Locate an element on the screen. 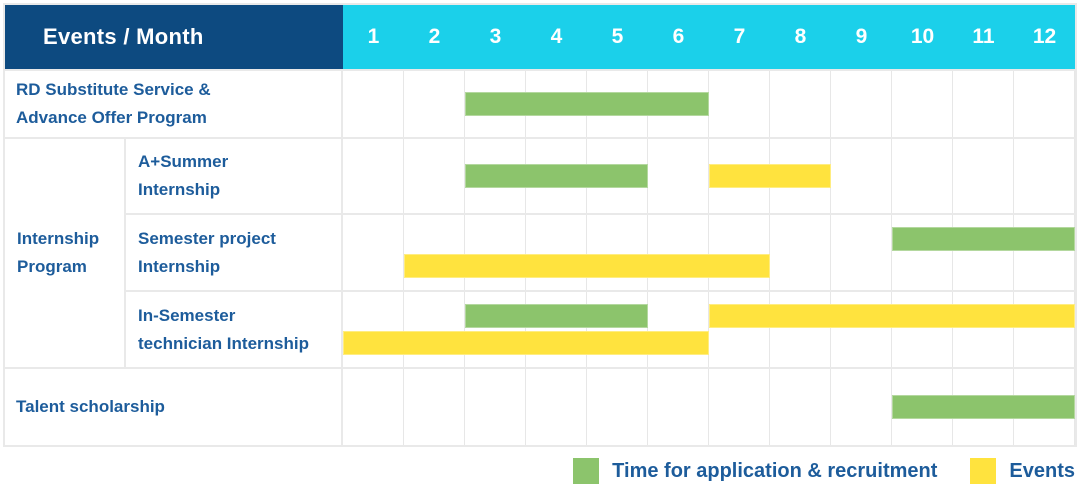 The height and width of the screenshot is (494, 1080). month-header-10: 10 is located at coordinates (922, 36).